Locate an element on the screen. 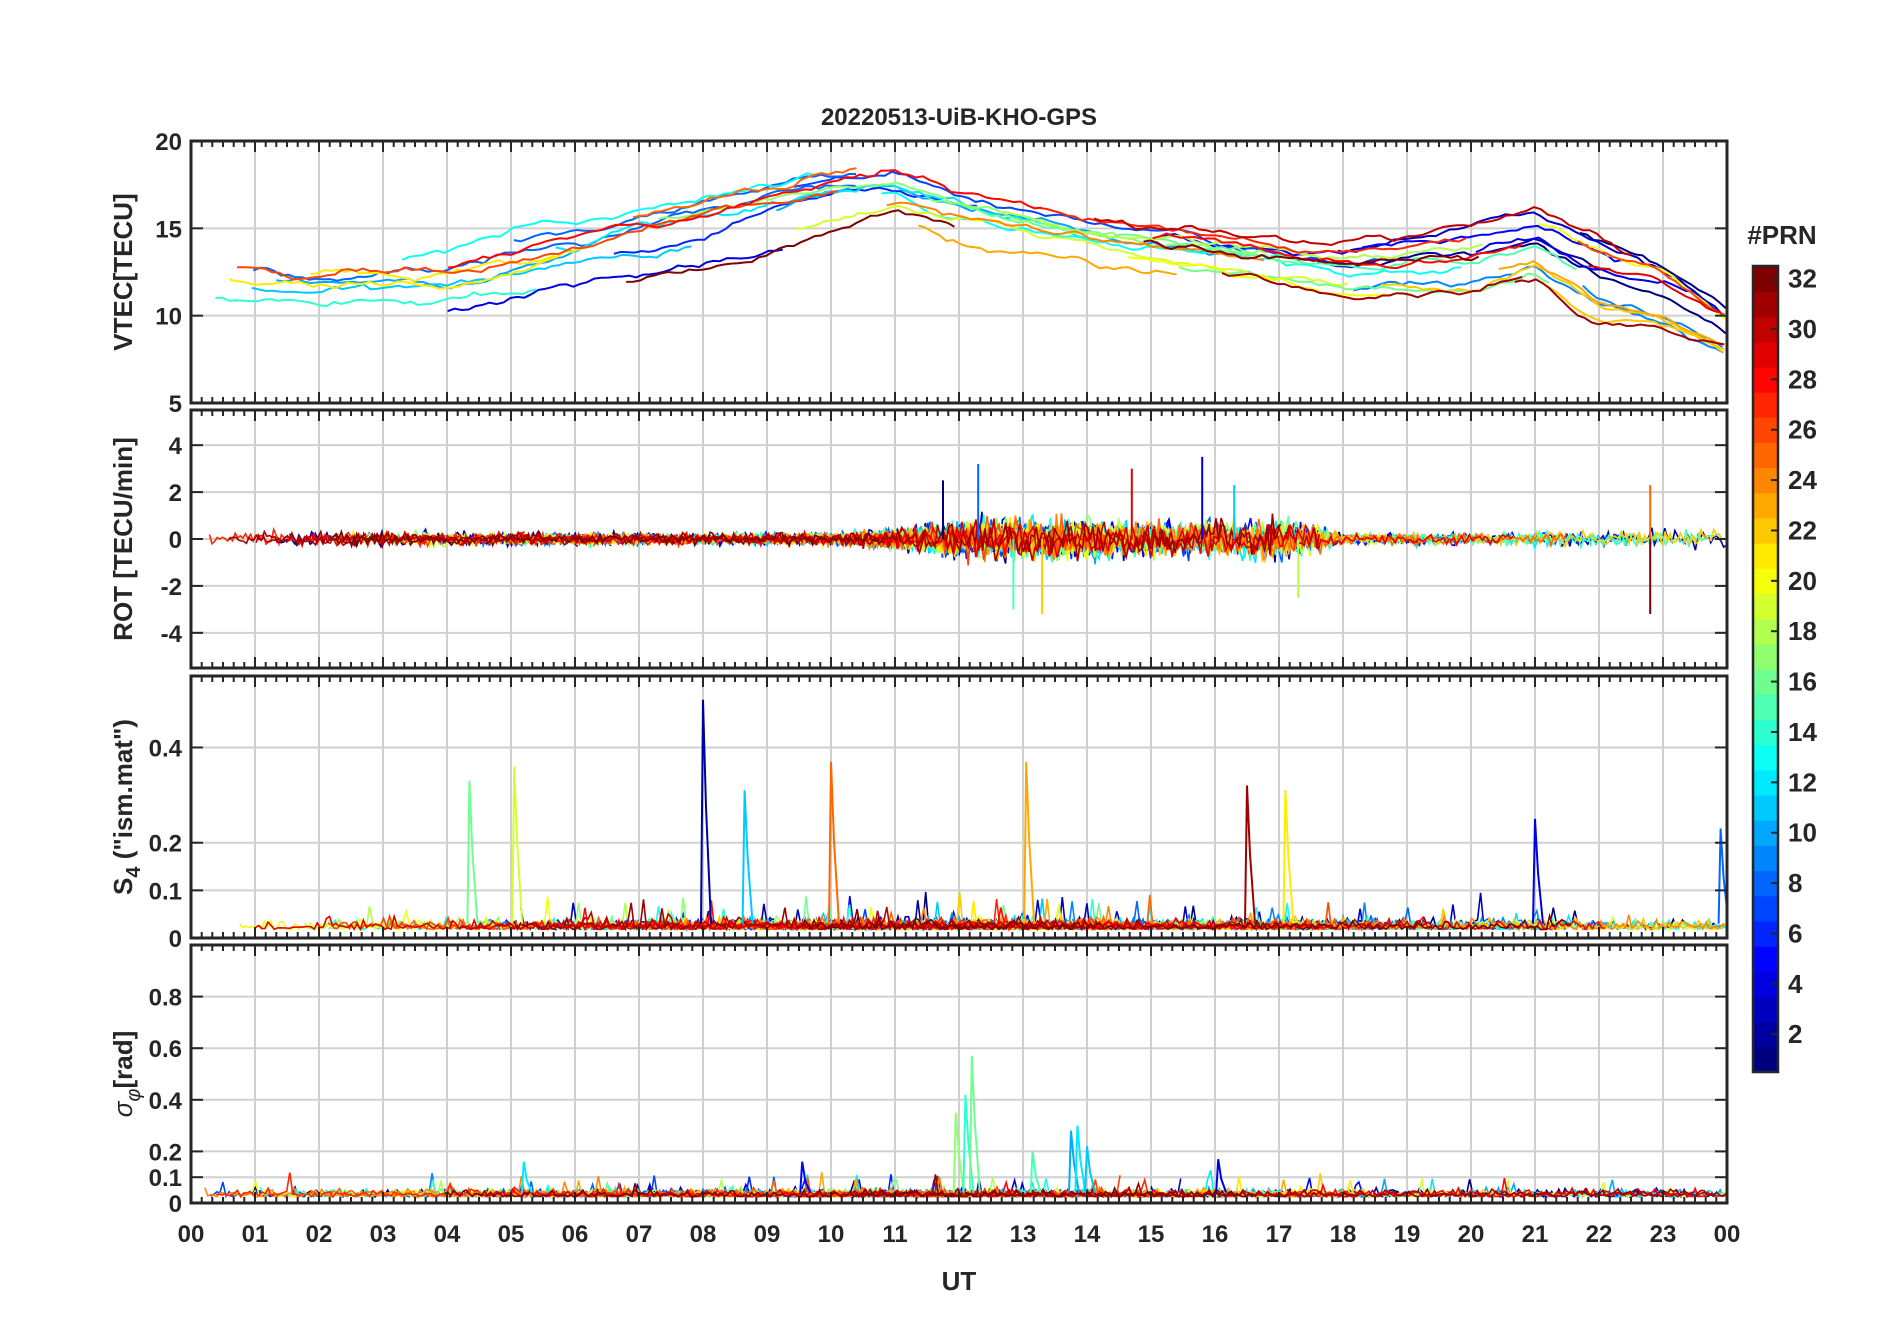 The height and width of the screenshot is (1330, 1902). x-tick-label: 07 is located at coordinates (639, 1234).